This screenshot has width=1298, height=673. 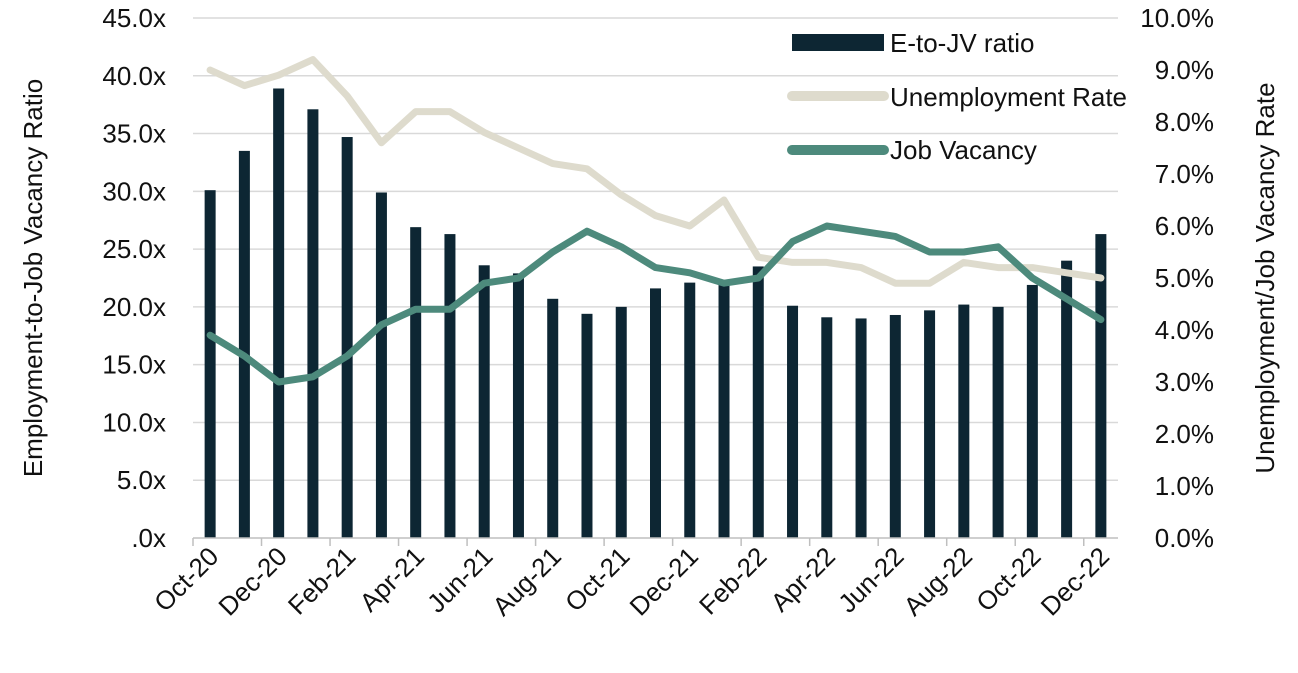 What do you see at coordinates (526, 581) in the screenshot?
I see `x-tick-label: Aug-21` at bounding box center [526, 581].